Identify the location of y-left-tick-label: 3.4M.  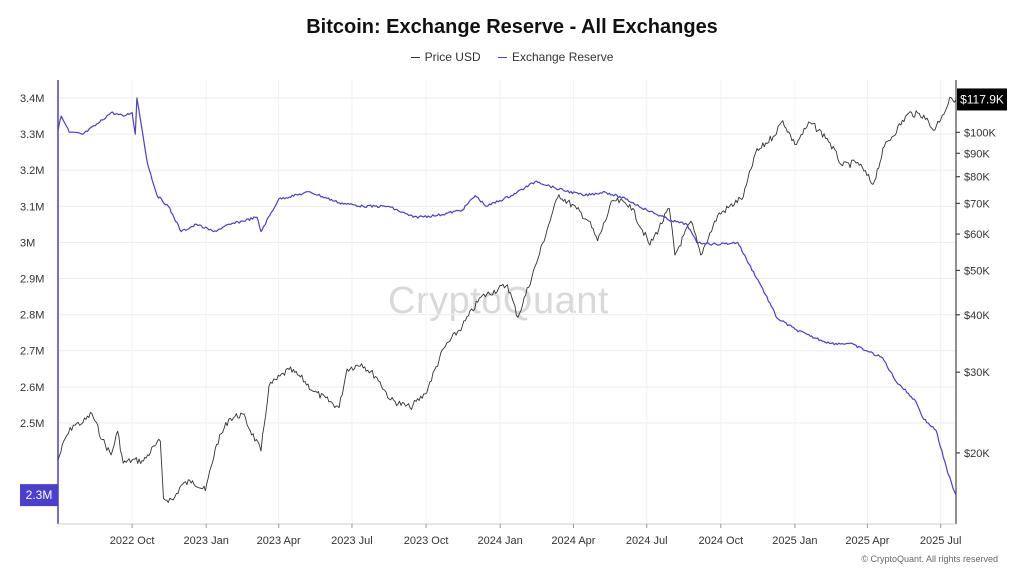
(32, 99).